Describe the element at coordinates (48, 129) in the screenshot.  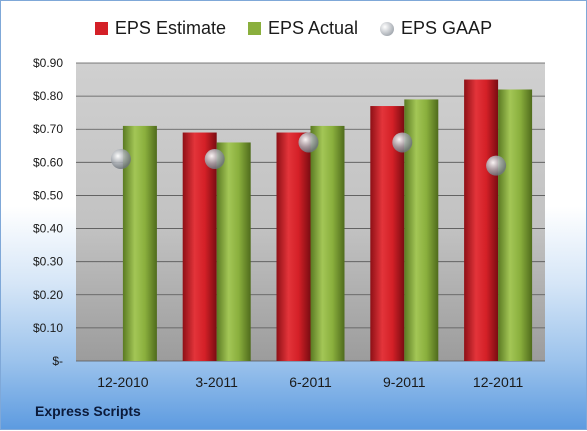
I see `y-tick-label: $0.70` at that location.